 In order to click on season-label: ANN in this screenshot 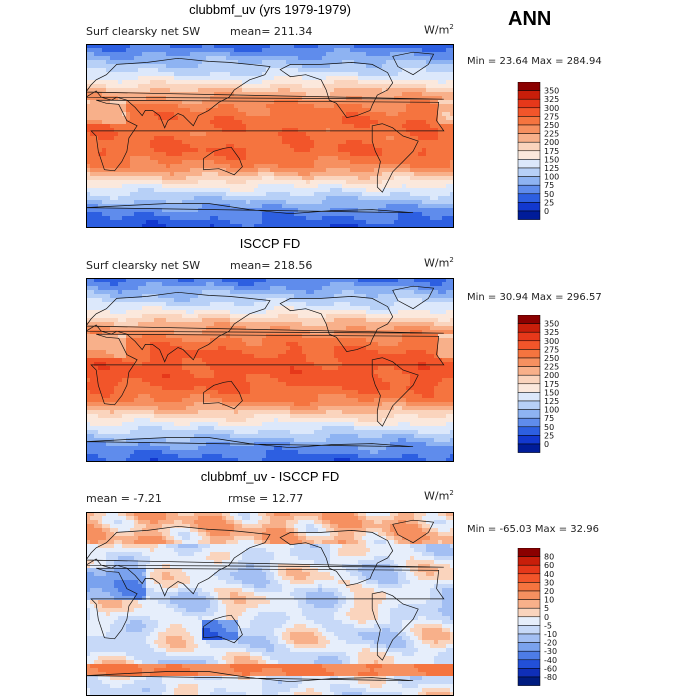, I will do `click(530, 19)`.